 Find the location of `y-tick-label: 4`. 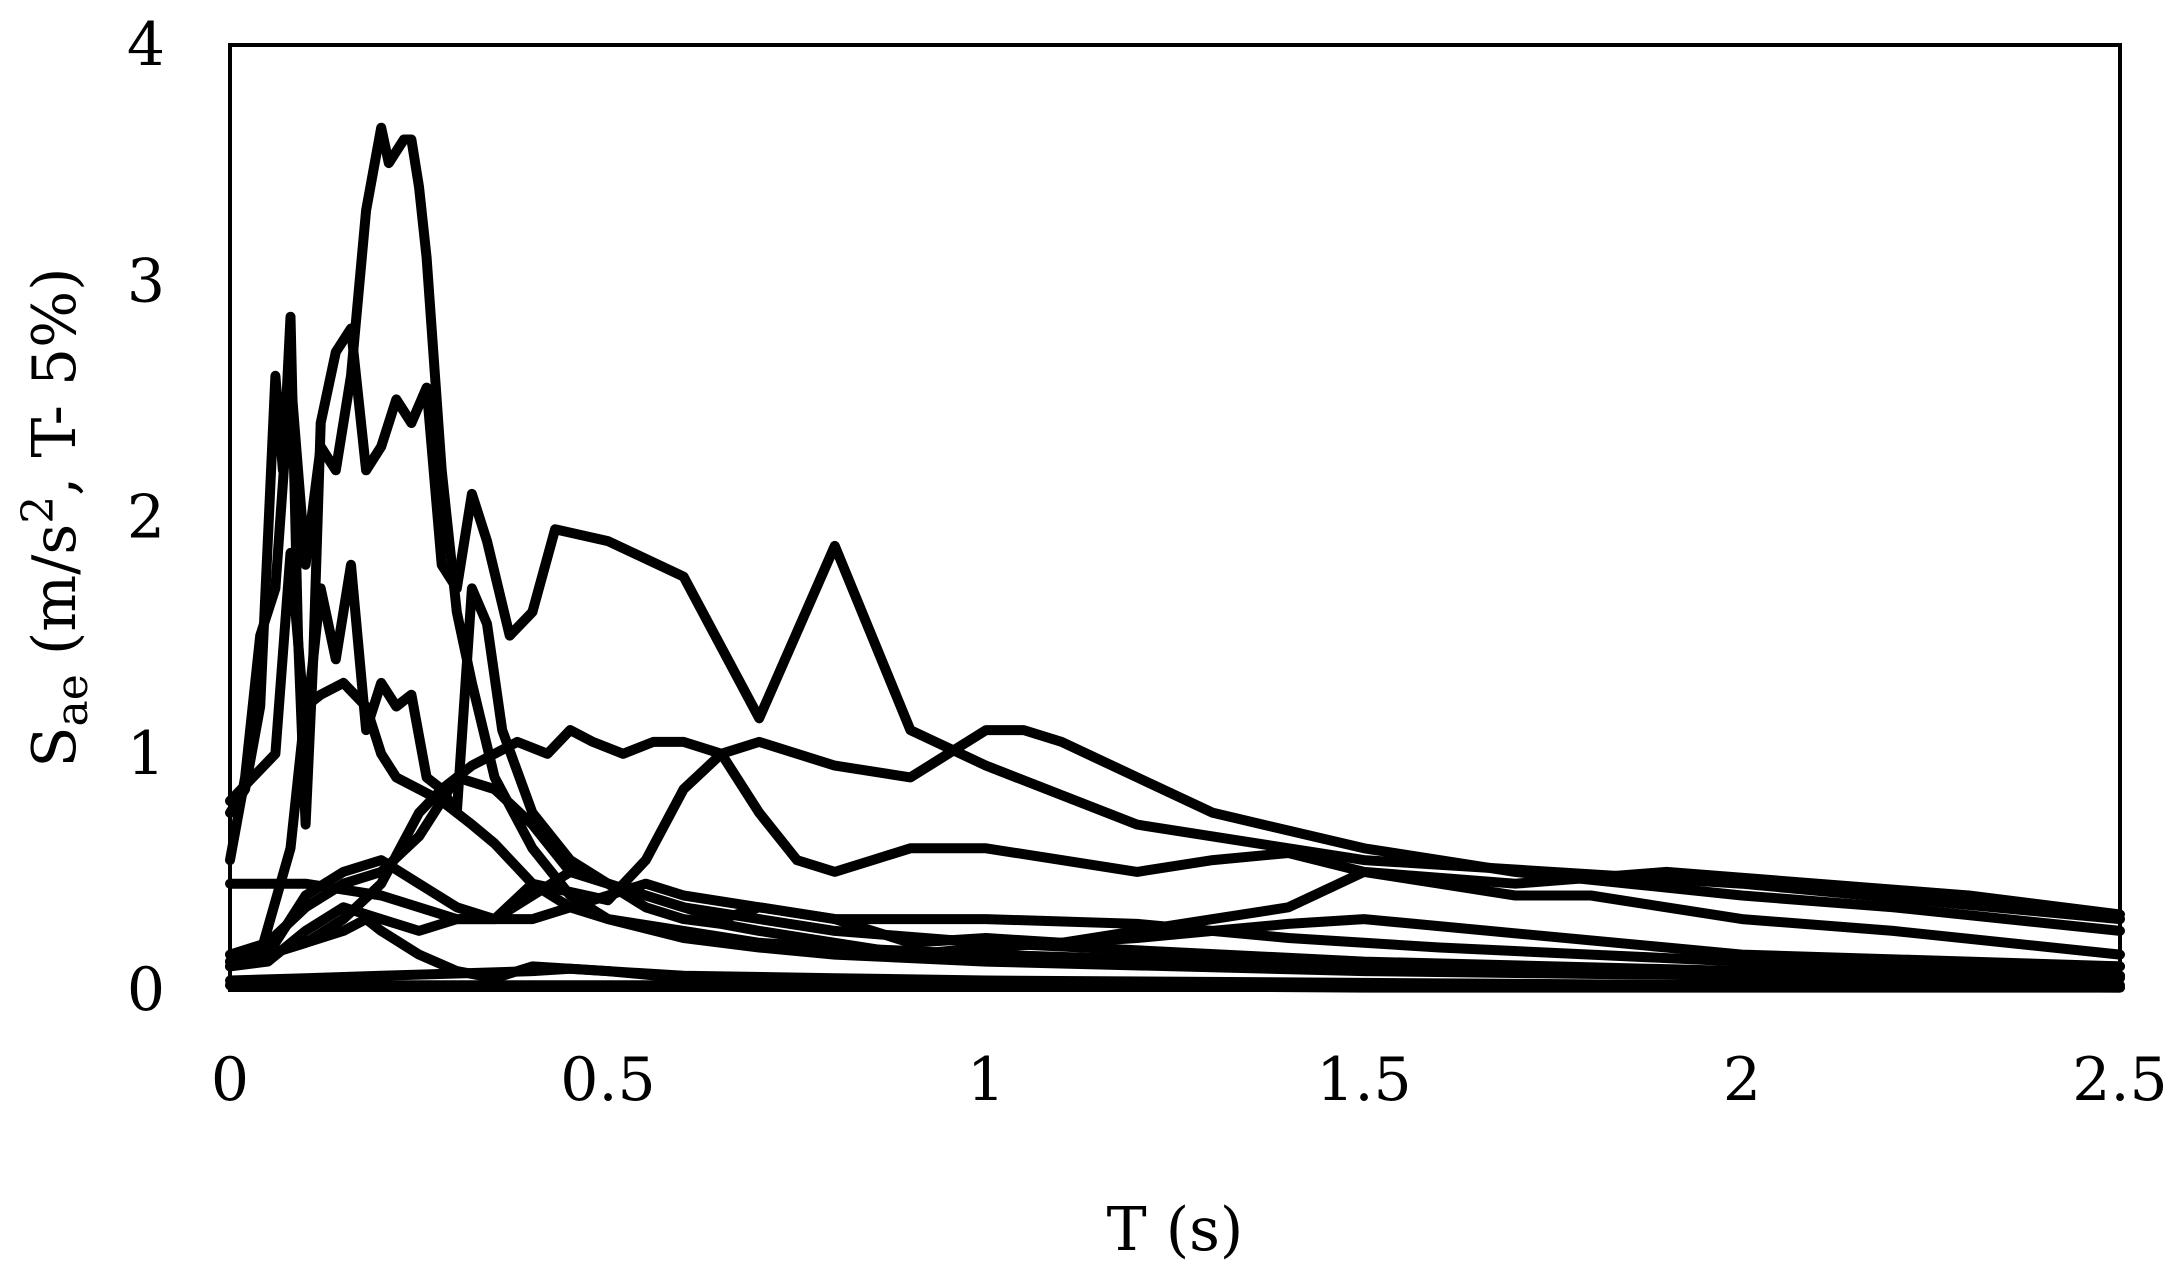

y-tick-label: 4 is located at coordinates (146, 45).